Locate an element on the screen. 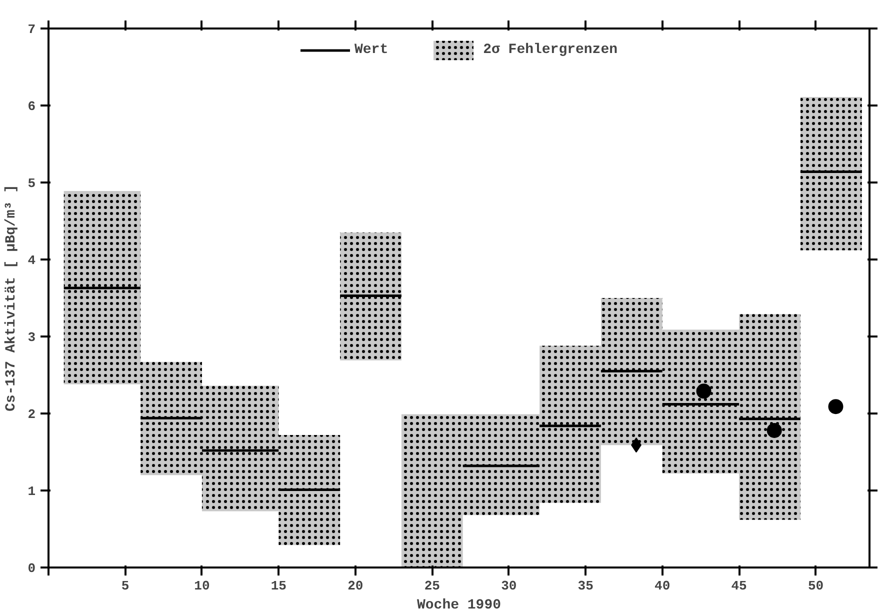 The image size is (889, 616). y-tick-label: 3 is located at coordinates (32, 337).